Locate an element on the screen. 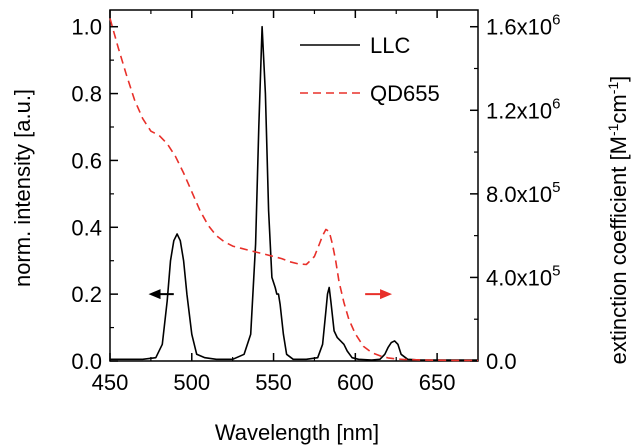 The width and height of the screenshot is (638, 446). y-right-tick-label: 1.2x10⁶ is located at coordinates (523, 109).